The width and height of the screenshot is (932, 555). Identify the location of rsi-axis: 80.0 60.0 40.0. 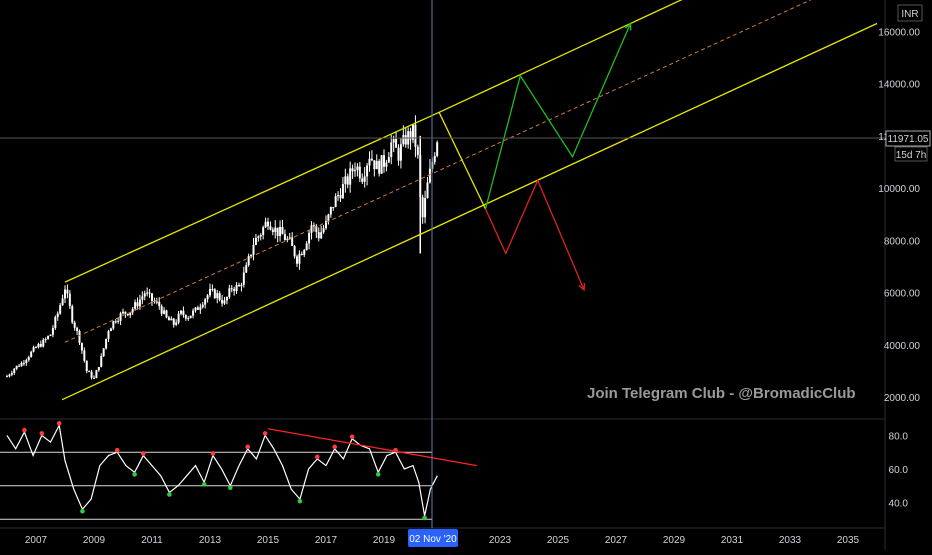
(899, 470).